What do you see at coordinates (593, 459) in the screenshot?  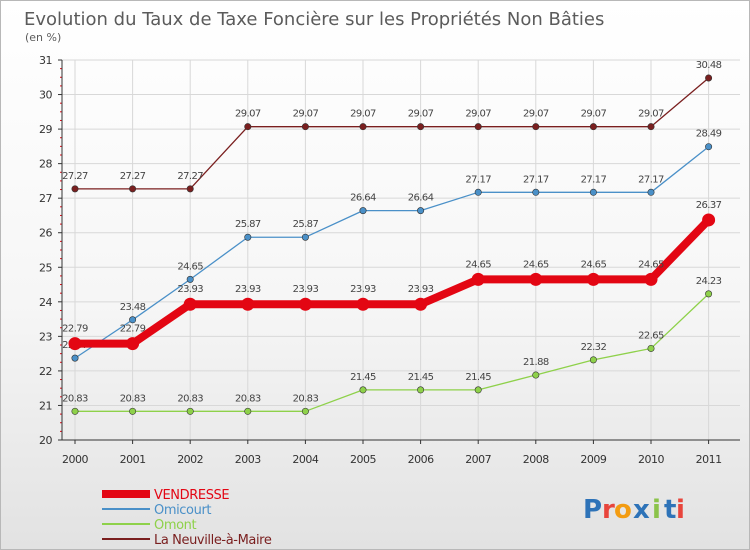 I see `x-tick-label: 2009` at bounding box center [593, 459].